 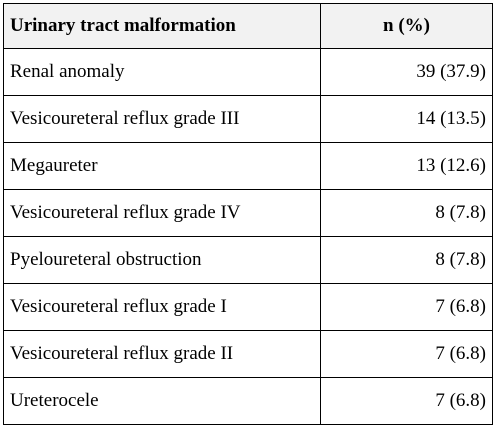 I want to click on table-row: Megaureter 13 (12.6), so click(x=248, y=166).